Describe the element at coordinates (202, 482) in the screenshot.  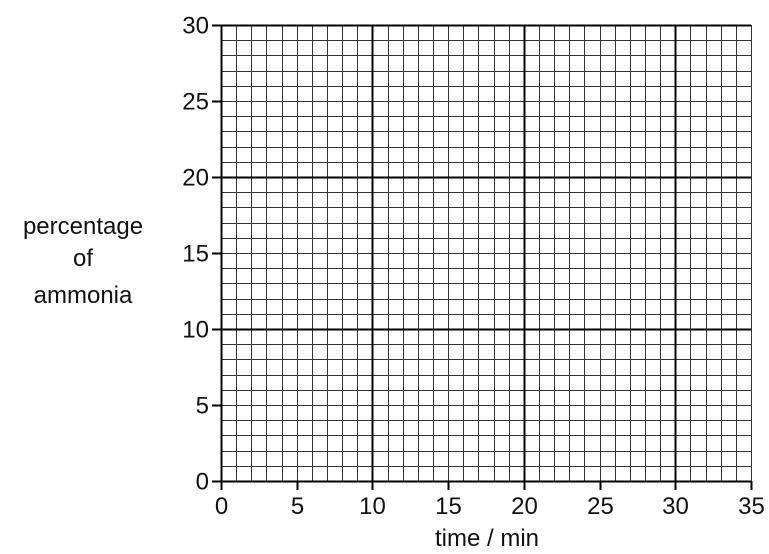
I see `y-tick-label: 0` at that location.